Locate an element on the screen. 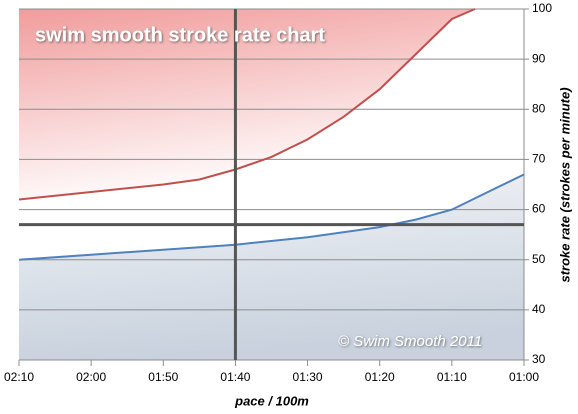 The image size is (578, 414). y-tick-label: 60 is located at coordinates (539, 209).